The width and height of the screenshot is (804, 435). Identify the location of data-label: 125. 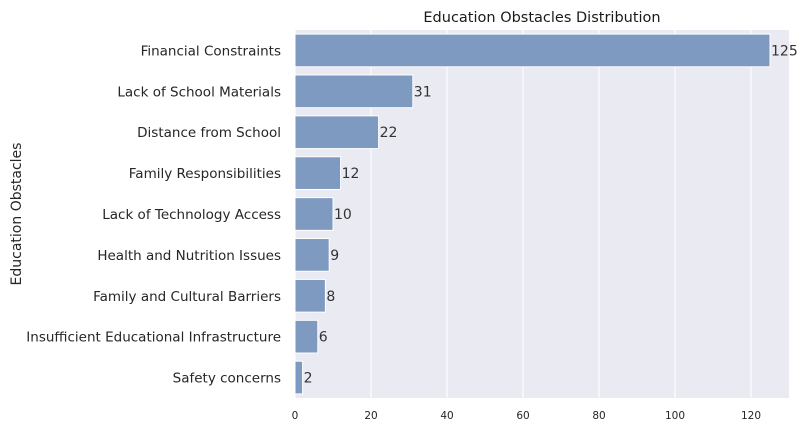
(784, 51).